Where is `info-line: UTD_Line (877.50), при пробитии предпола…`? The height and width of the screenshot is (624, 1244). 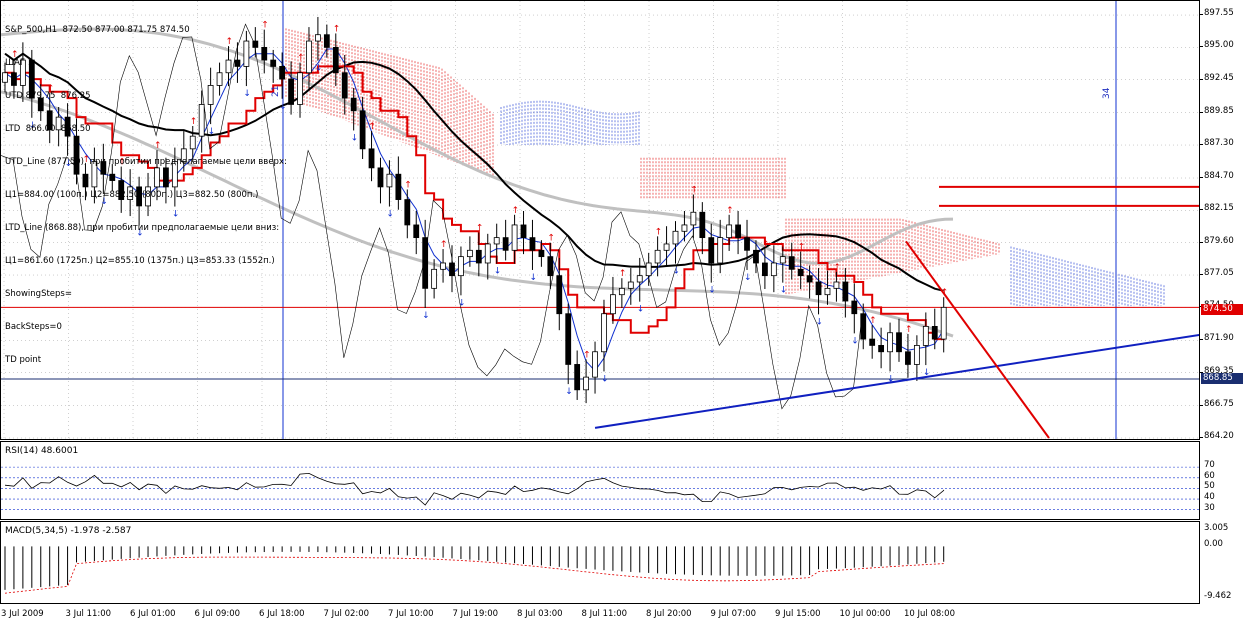 info-line: UTD_Line (877.50), при пробитии предпола… is located at coordinates (146, 162).